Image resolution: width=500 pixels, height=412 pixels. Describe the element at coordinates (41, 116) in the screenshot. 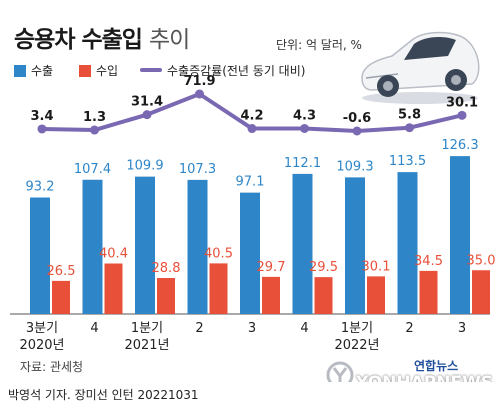

I see `growth-value-label: 3.4` at that location.